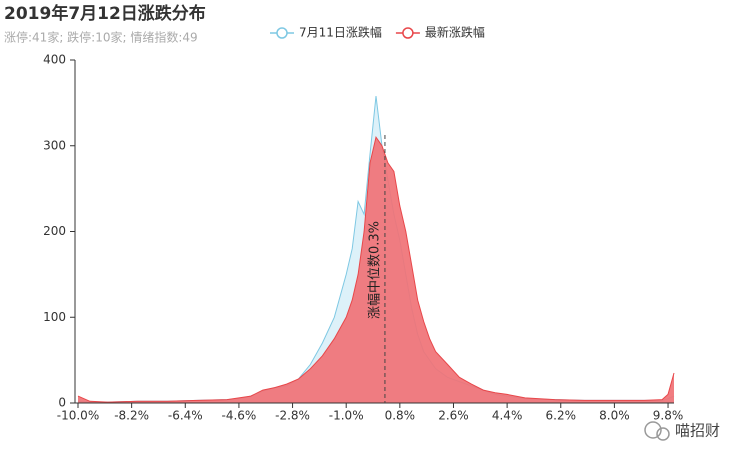  I want to click on y-tick-label: 300, so click(54, 145).